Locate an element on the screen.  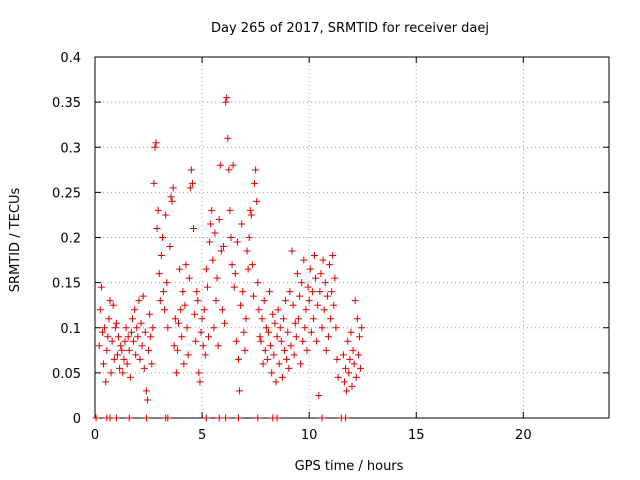
x-tick-label: 0 is located at coordinates (95, 435).